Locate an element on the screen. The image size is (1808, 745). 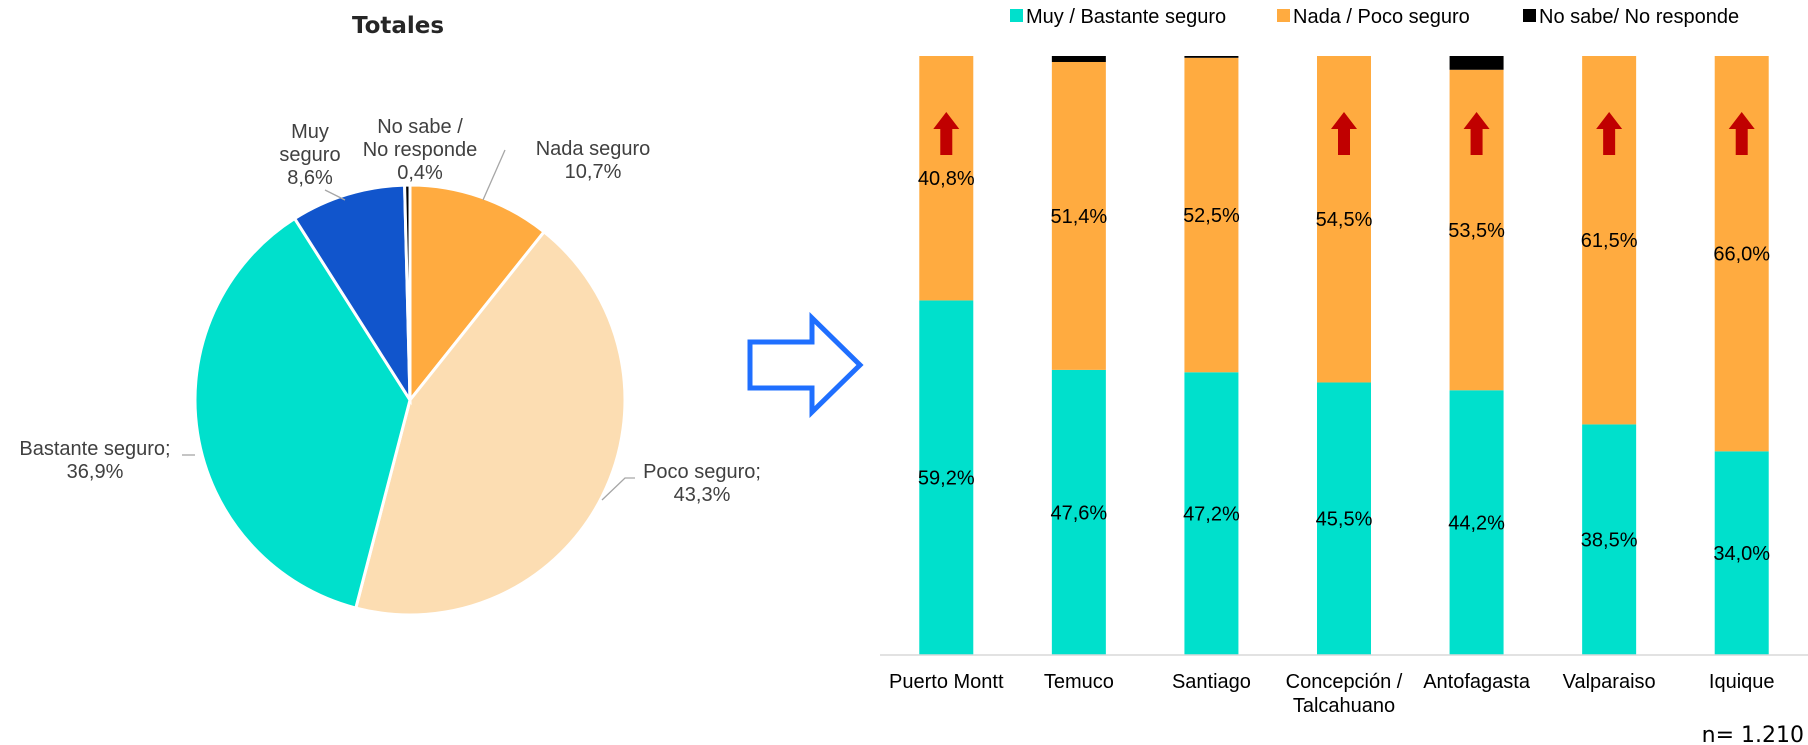
data-label: 47,2% is located at coordinates (1211, 515).